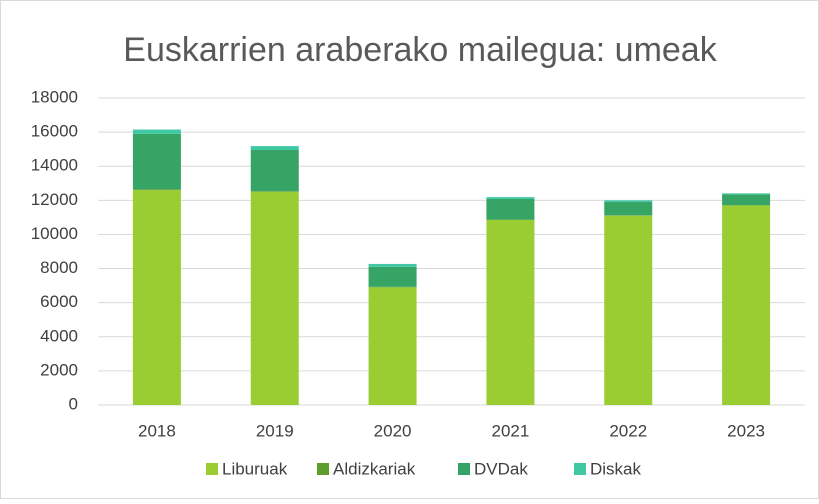 Image resolution: width=819 pixels, height=504 pixels. Describe the element at coordinates (54, 131) in the screenshot. I see `y-tick-label: 16000` at that location.